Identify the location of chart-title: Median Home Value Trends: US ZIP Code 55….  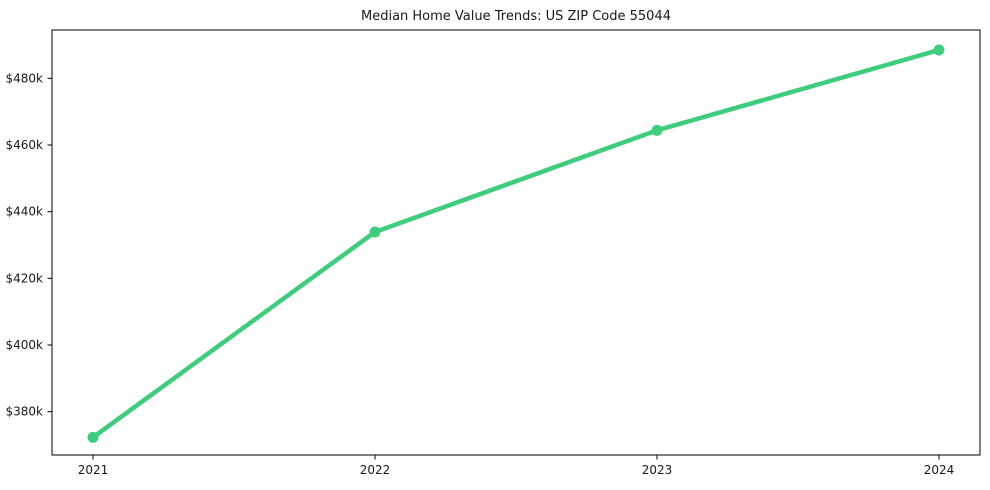
(516, 16).